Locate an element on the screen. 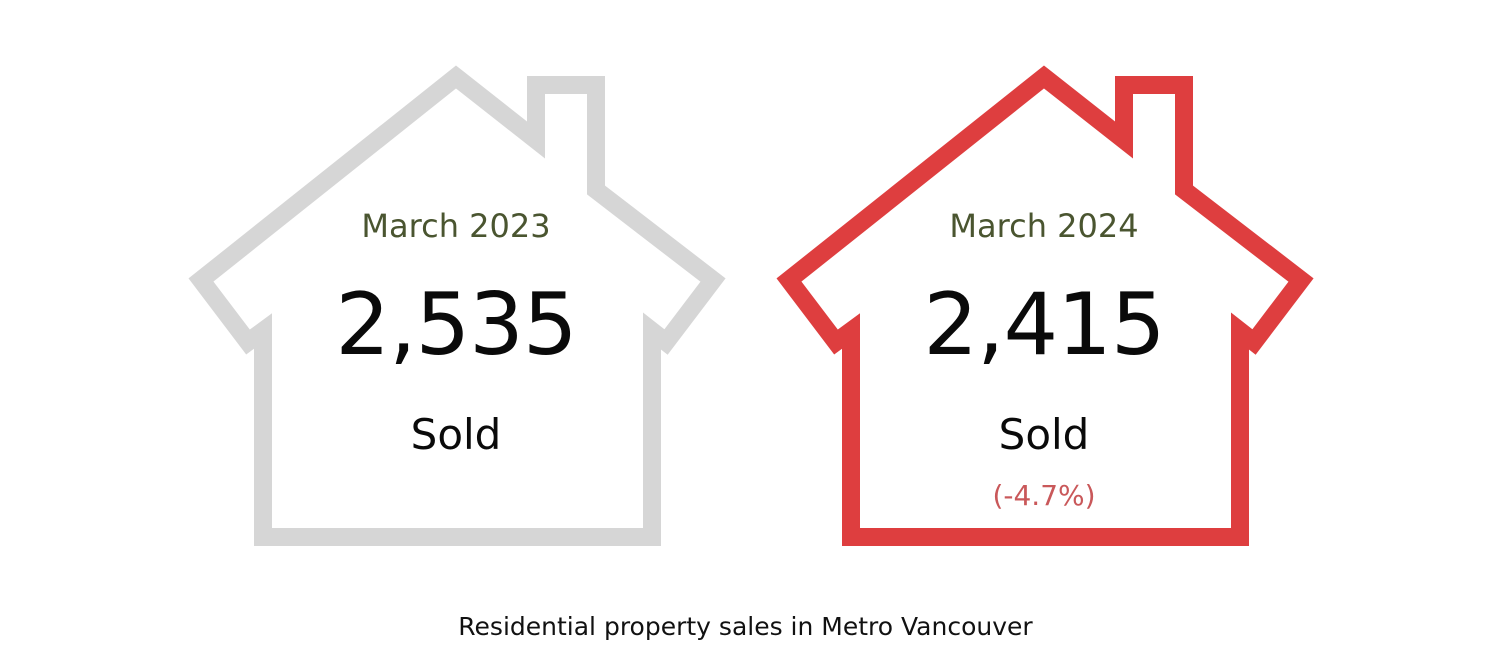 This screenshot has width=1491, height=662. period-label: March 2023 is located at coordinates (456, 226).